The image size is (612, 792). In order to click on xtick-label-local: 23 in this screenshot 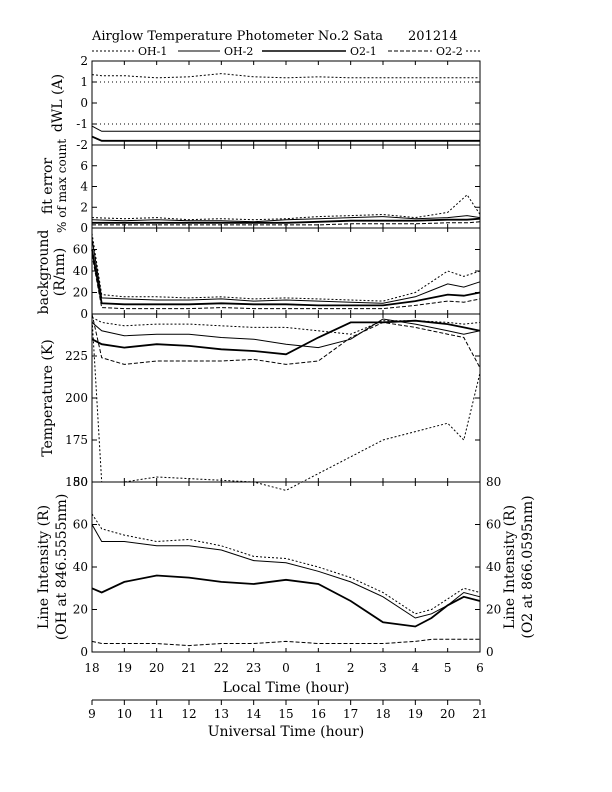, I will do `click(253, 668)`.